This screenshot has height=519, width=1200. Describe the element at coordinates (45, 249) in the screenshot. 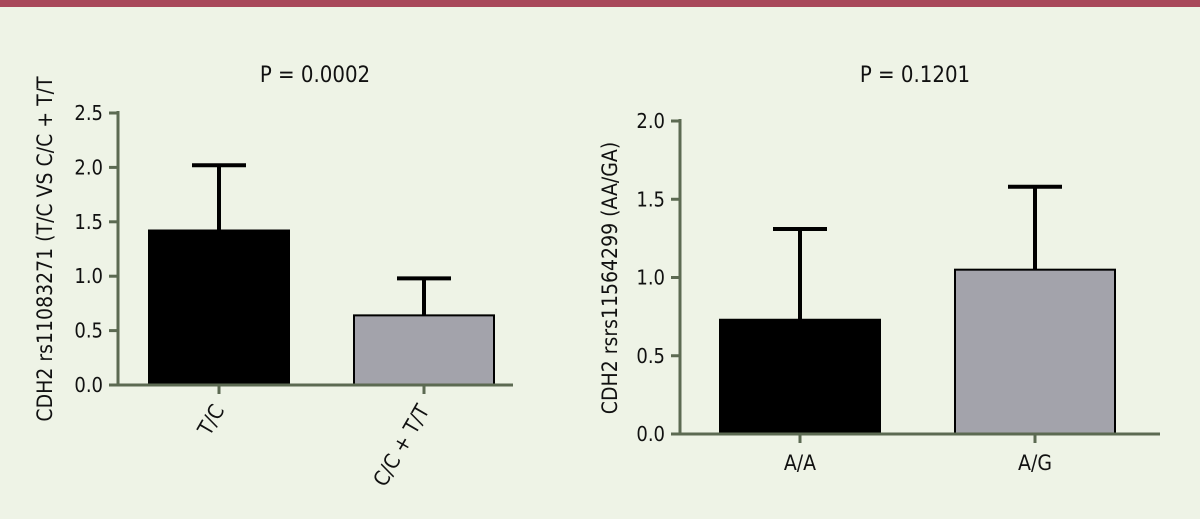

I see `y-axis-label: CDH2 rs11083271 (T/C VS C/C + T/T` at that location.